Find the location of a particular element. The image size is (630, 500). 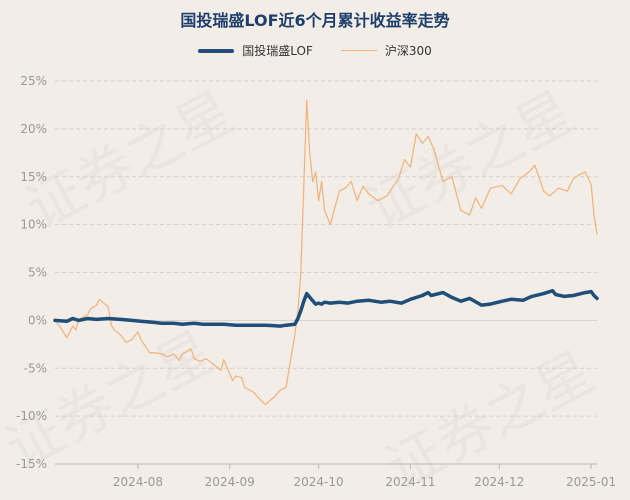

y-tick-label: 10% is located at coordinates (33, 225).